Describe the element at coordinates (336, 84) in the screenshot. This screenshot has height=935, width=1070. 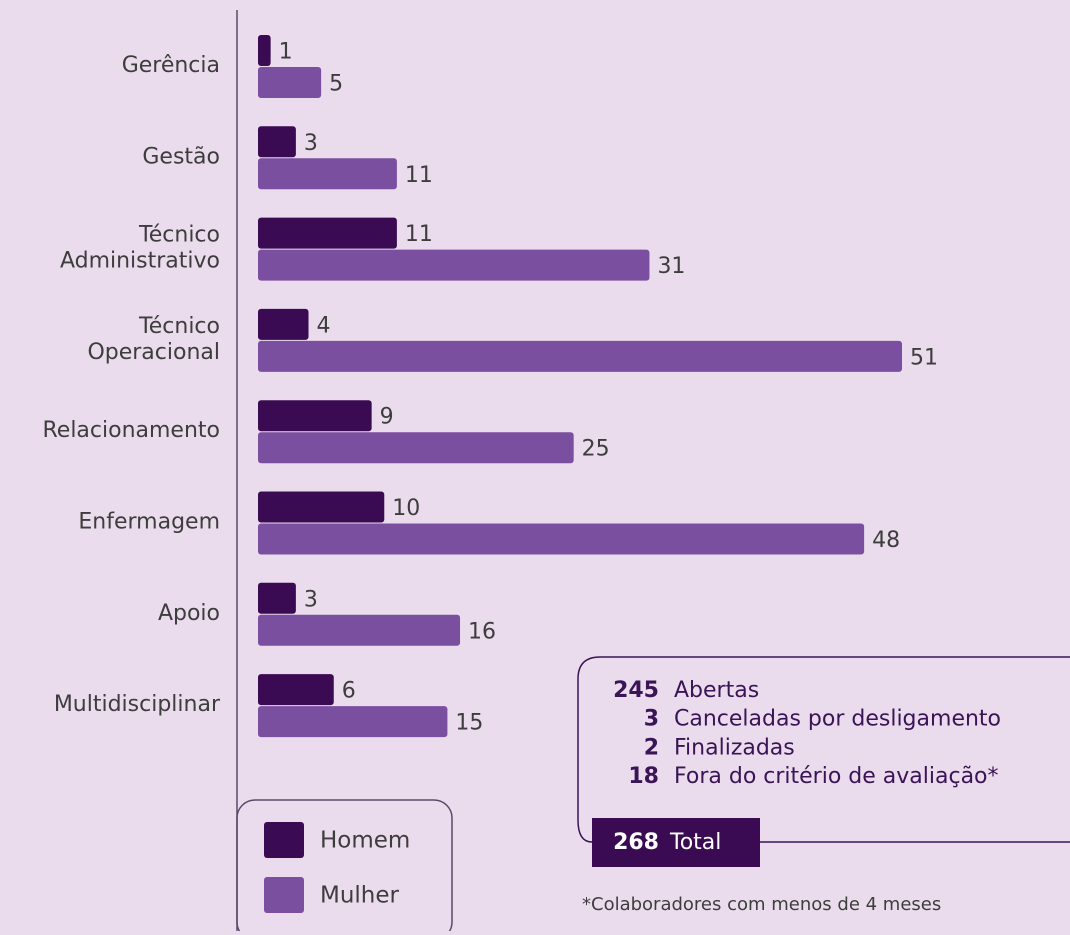
I see `value-label: 5` at that location.